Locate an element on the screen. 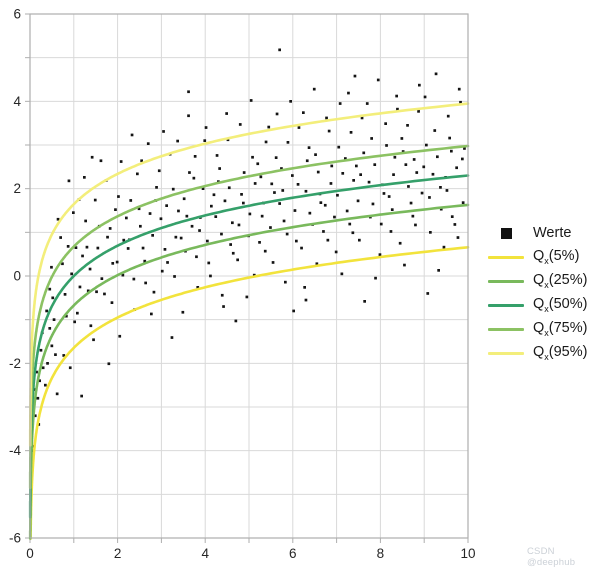  legend-item-werte: Werte is located at coordinates (537, 233).